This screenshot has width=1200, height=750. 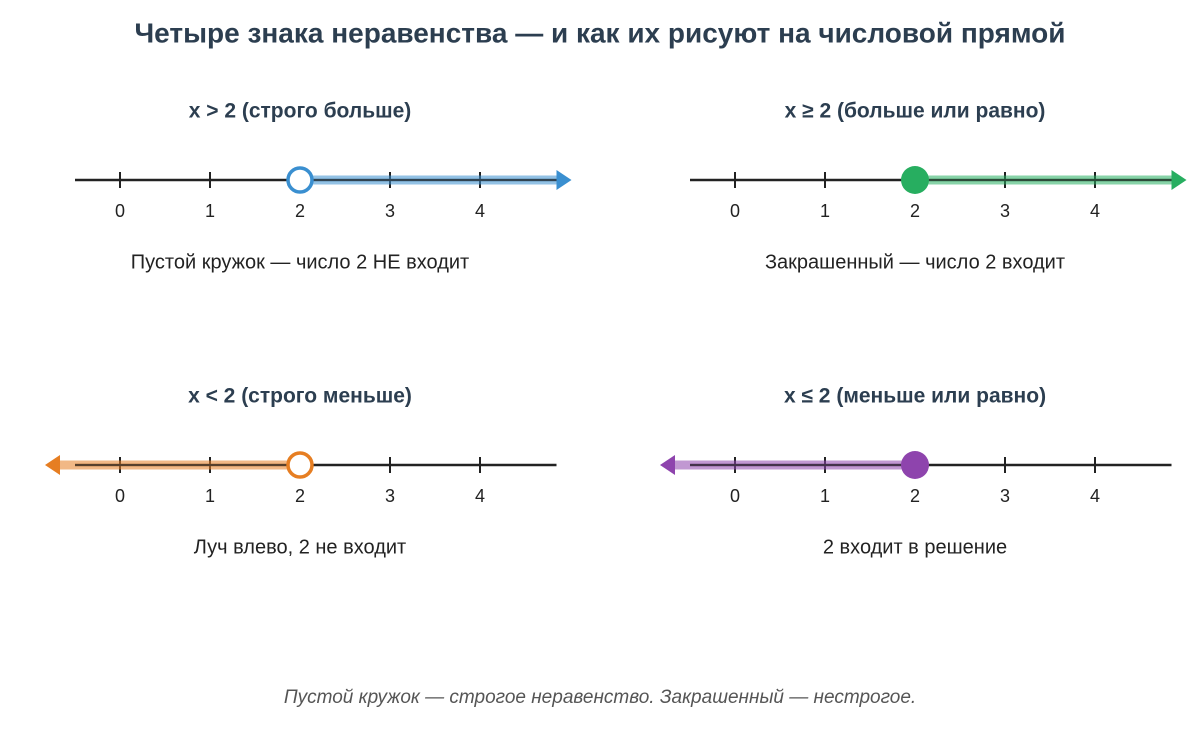 What do you see at coordinates (300, 262) in the screenshot?
I see `panel-caption: Пустой кружок — число 2 НЕ входит` at bounding box center [300, 262].